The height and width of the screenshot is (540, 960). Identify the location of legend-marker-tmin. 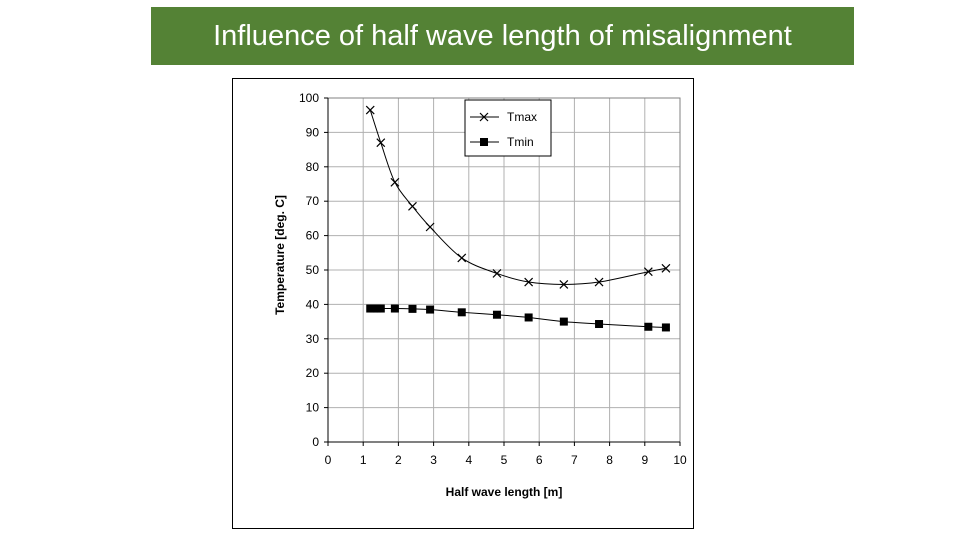
(484, 142).